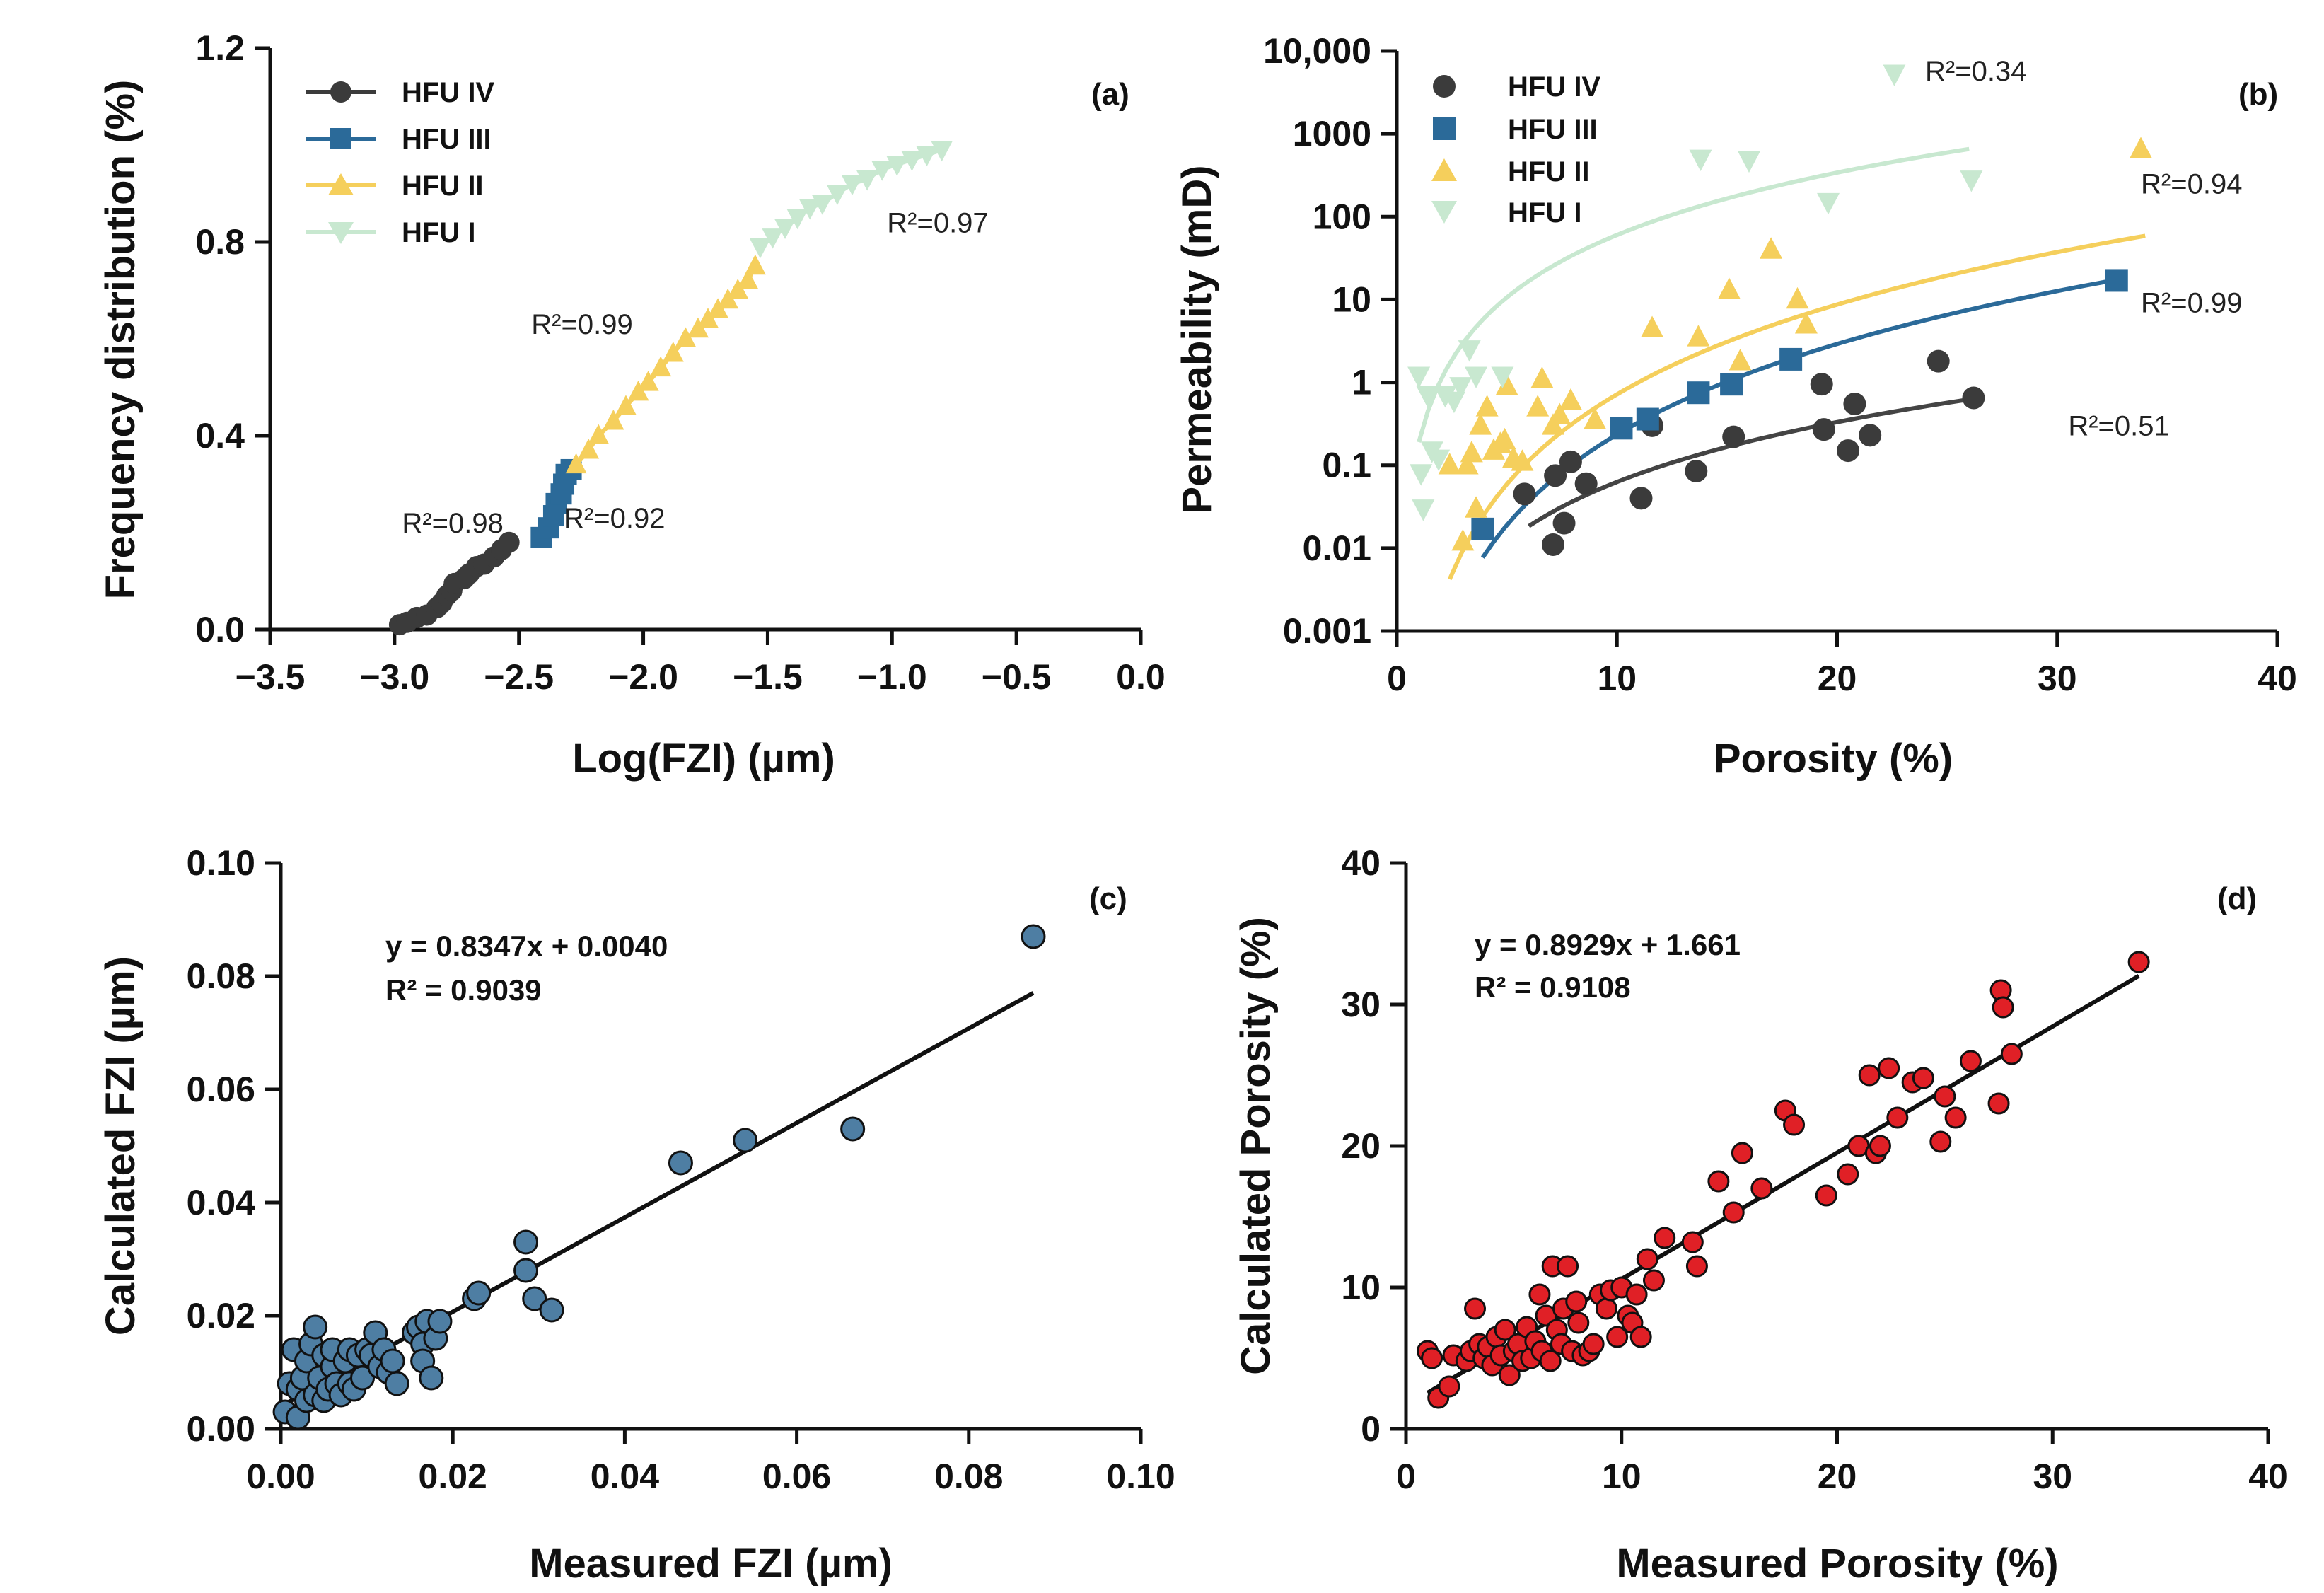 This screenshot has width=2324, height=1593. Describe the element at coordinates (121, 340) in the screenshot. I see `panel-a-y-axis-title: Frequency distribution (%)` at that location.